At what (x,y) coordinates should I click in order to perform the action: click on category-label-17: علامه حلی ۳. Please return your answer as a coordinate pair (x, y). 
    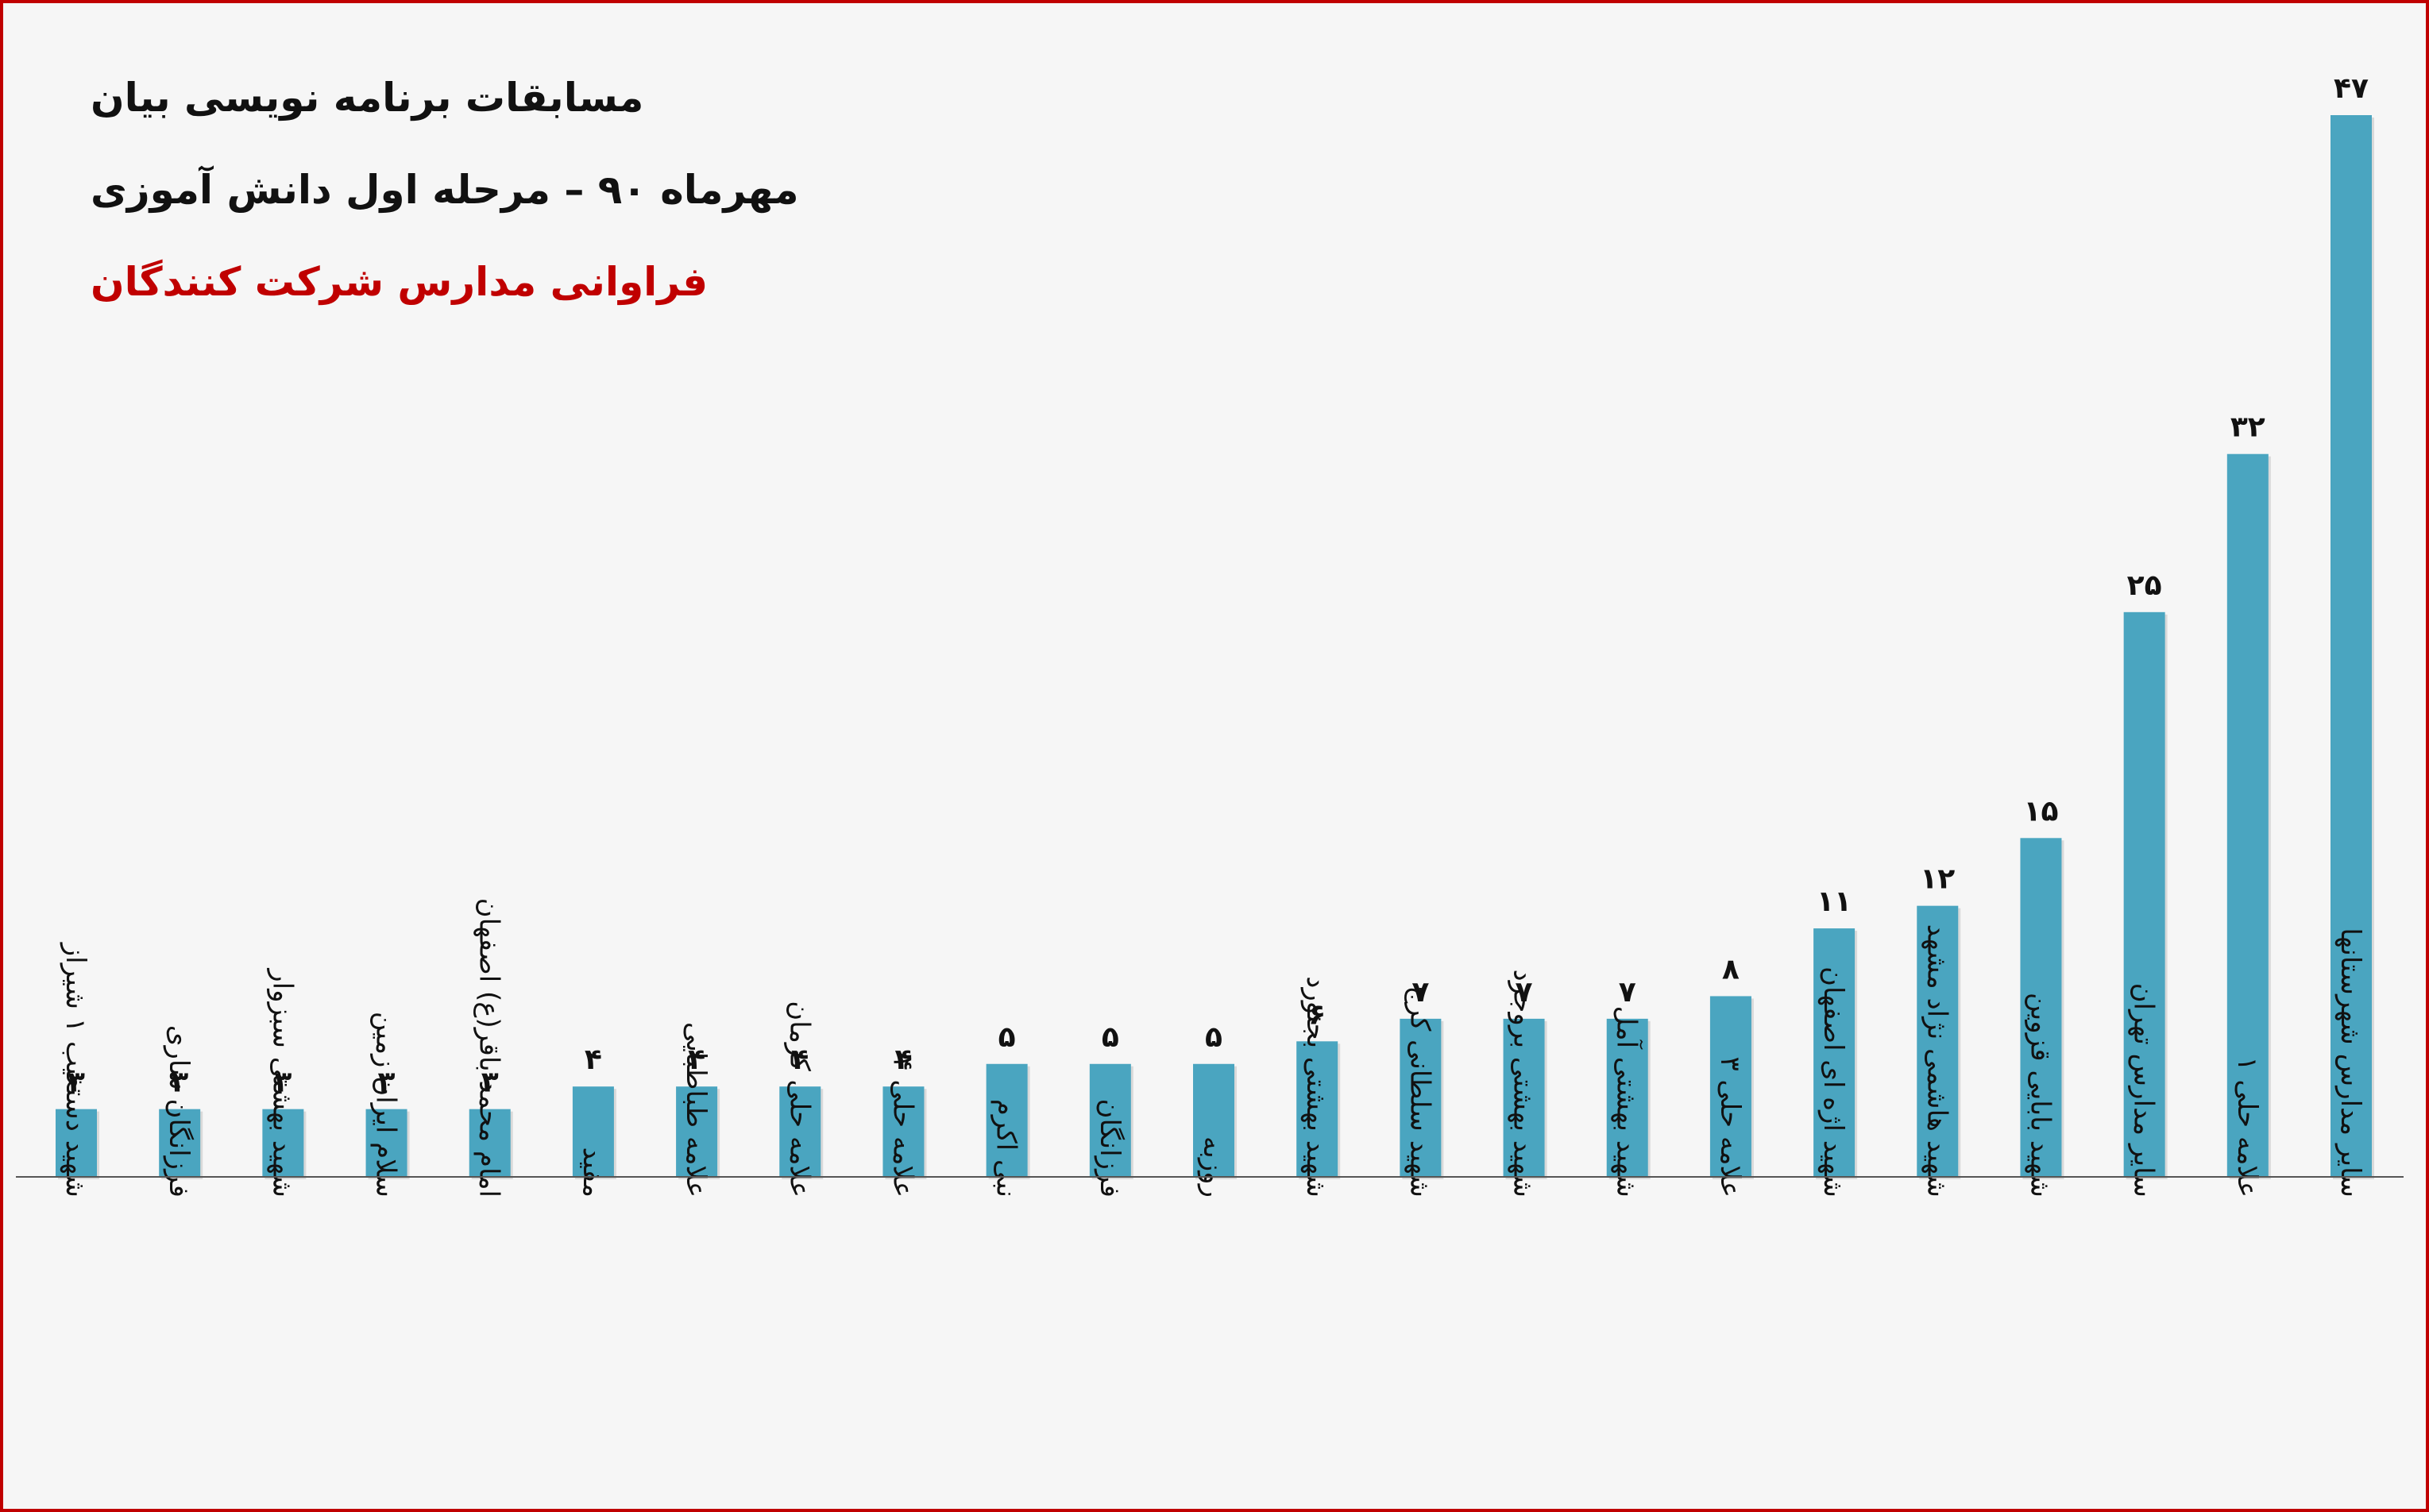
    Looking at the image, I should click on (1730, 1127).